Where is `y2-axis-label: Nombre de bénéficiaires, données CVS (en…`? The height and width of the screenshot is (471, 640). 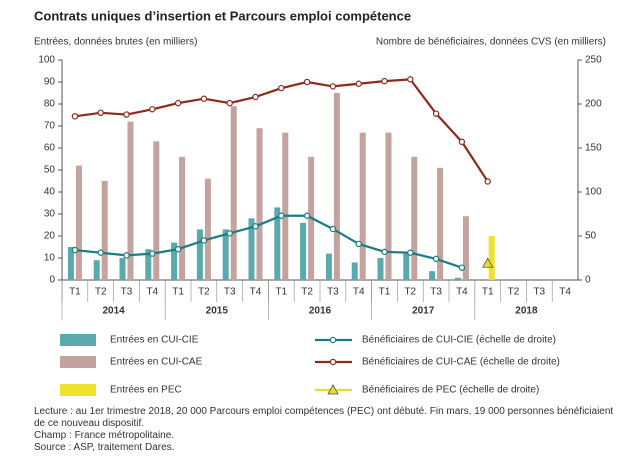 y2-axis-label: Nombre de bénéficiaires, données CVS (en… is located at coordinates (491, 42).